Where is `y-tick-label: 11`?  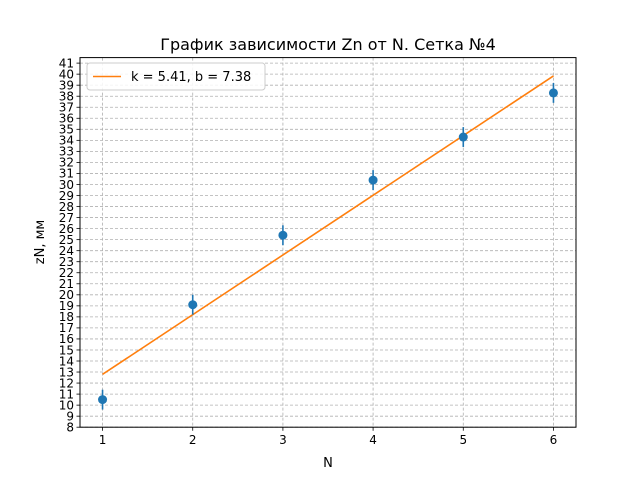 y-tick-label: 11 is located at coordinates (66, 394).